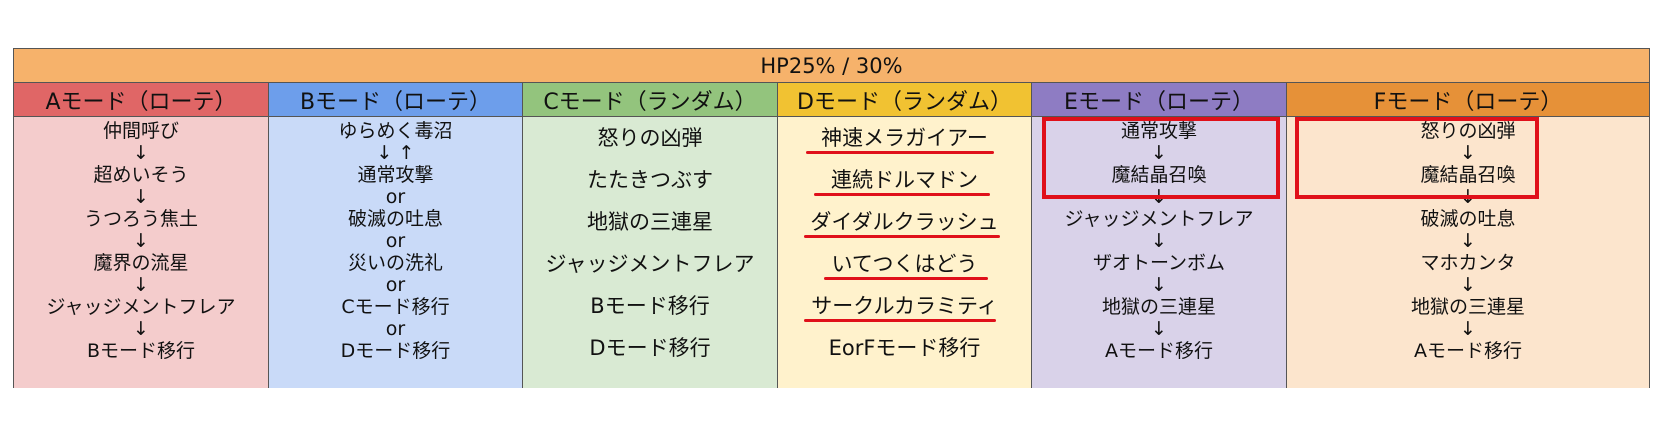 The image size is (1672, 436). What do you see at coordinates (1159, 100) in the screenshot?
I see `mode-column-header: Eモード（ローテ）` at bounding box center [1159, 100].